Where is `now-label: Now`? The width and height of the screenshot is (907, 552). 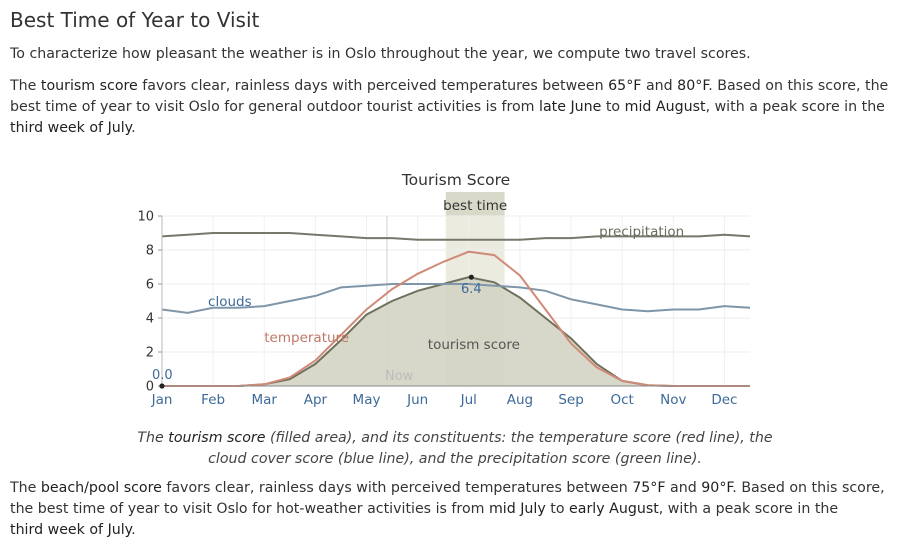 now-label: Now is located at coordinates (399, 376).